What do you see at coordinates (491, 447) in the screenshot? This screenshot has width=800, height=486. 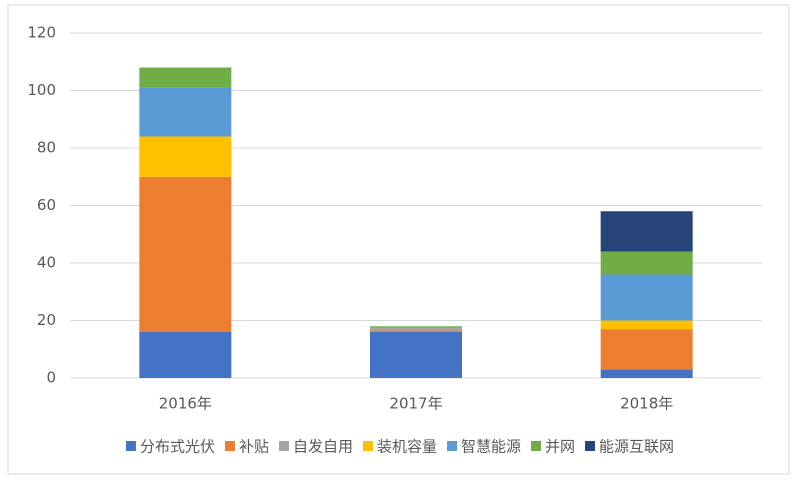 I see `legend-label: 智慧能源` at bounding box center [491, 447].